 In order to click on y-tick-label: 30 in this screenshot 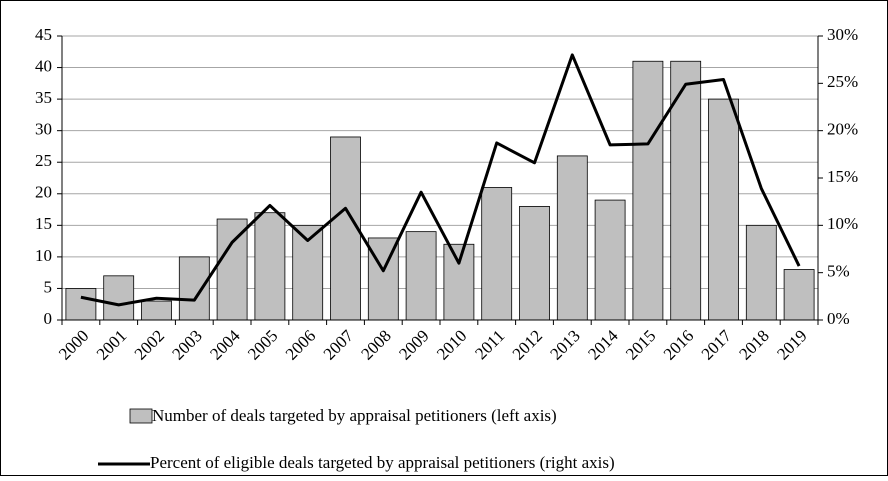, I will do `click(43, 129)`.